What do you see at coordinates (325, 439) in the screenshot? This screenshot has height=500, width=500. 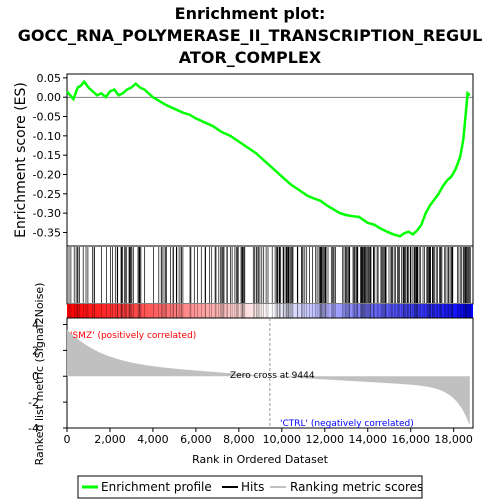 I see `x-tick-label: 12,000` at bounding box center [325, 439].